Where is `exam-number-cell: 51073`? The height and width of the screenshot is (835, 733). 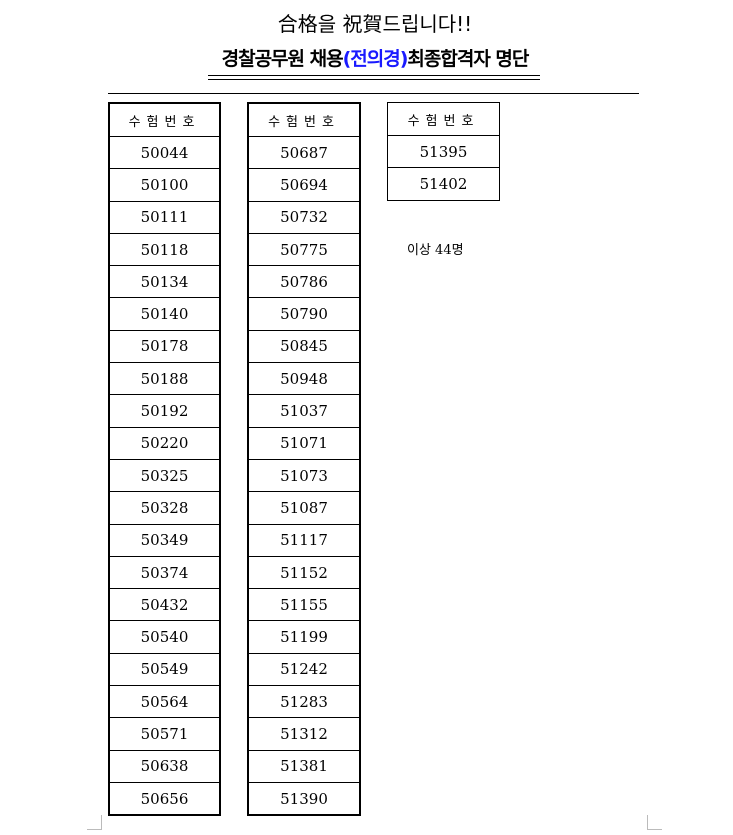
exam-number-cell: 51073 is located at coordinates (304, 475).